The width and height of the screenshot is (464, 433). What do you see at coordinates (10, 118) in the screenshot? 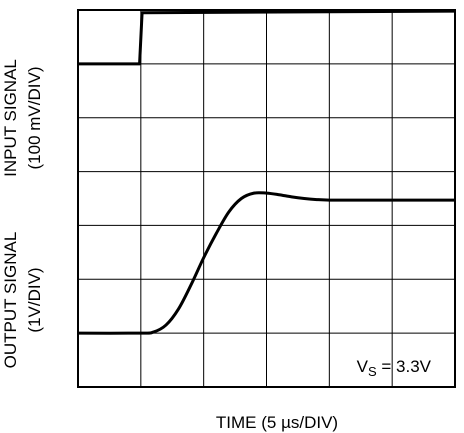
I see `input-signal-label-line1: INPUT SIGNAL` at bounding box center [10, 118].